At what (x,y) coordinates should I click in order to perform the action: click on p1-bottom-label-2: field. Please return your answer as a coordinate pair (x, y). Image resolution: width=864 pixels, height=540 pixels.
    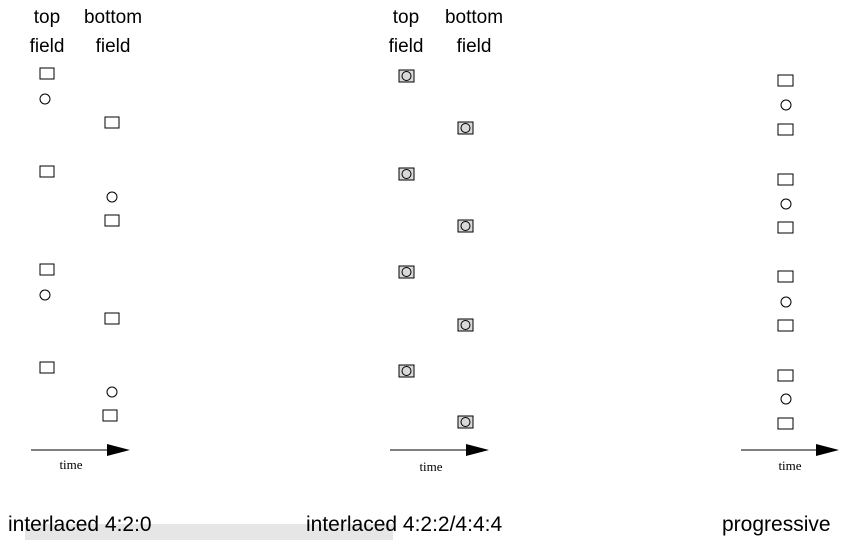
    Looking at the image, I should click on (113, 46).